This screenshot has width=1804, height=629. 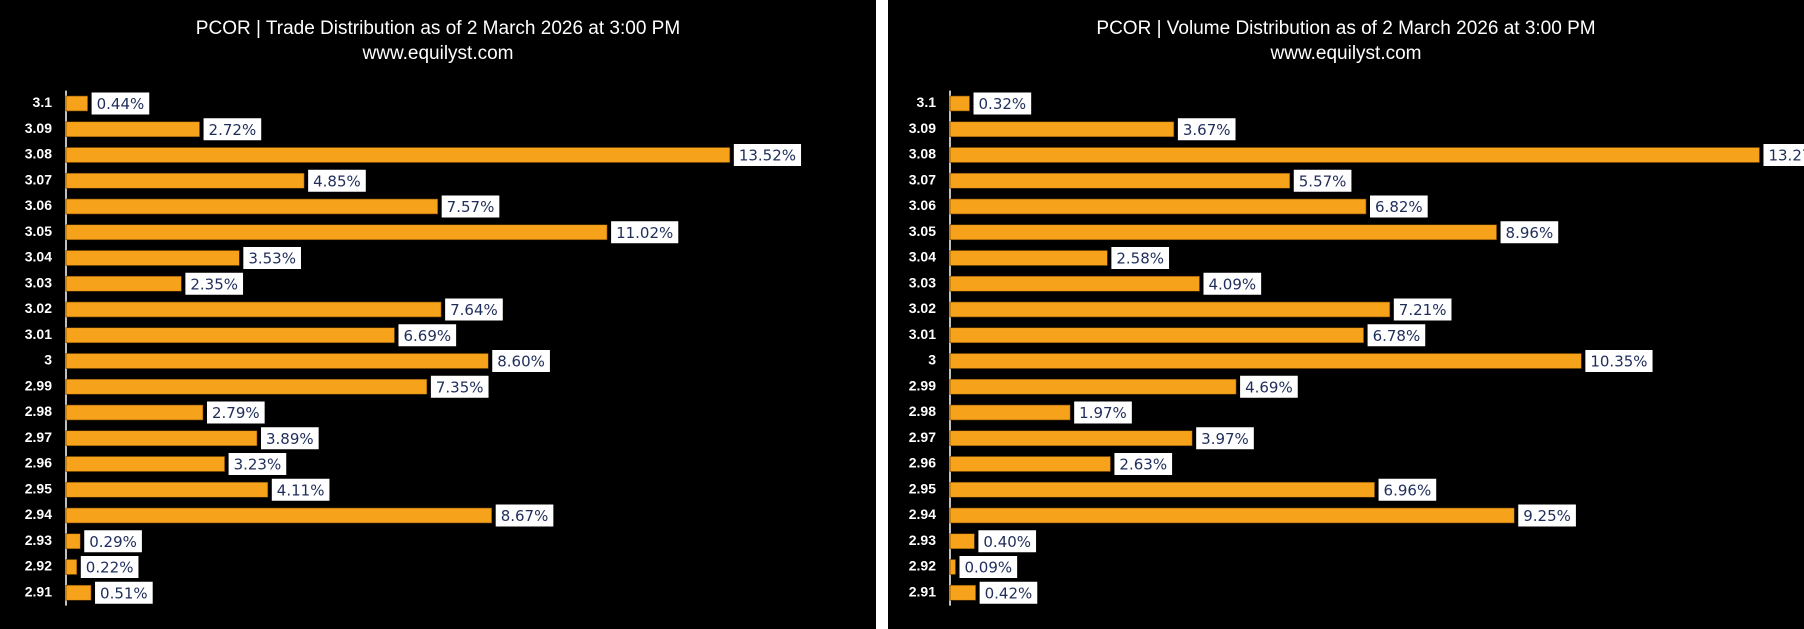 I want to click on category-label: 3.1, so click(x=927, y=102).